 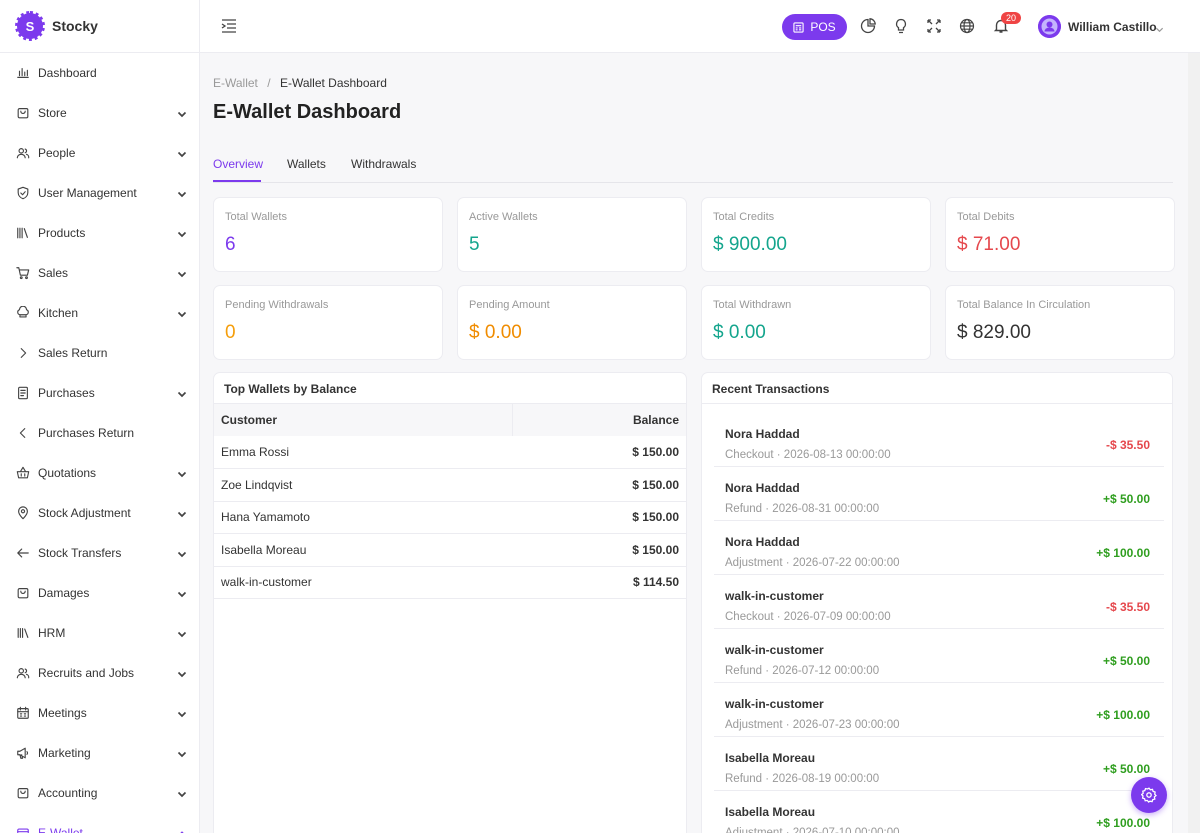 I want to click on menu-toggle-icon, so click(x=229, y=26).